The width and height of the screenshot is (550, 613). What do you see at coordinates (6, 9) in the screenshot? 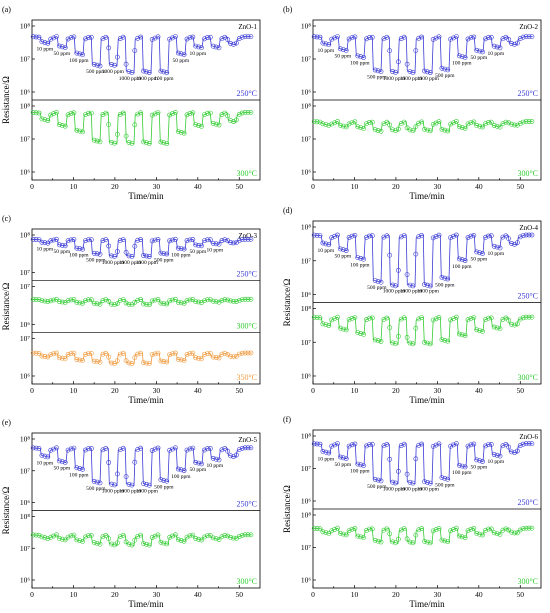
I see `panel-label: (a)` at bounding box center [6, 9].